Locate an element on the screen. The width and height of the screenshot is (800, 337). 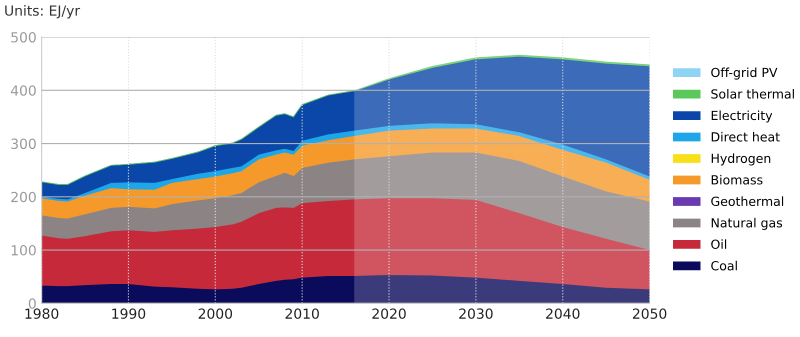
legend-label: Electricity is located at coordinates (742, 116).